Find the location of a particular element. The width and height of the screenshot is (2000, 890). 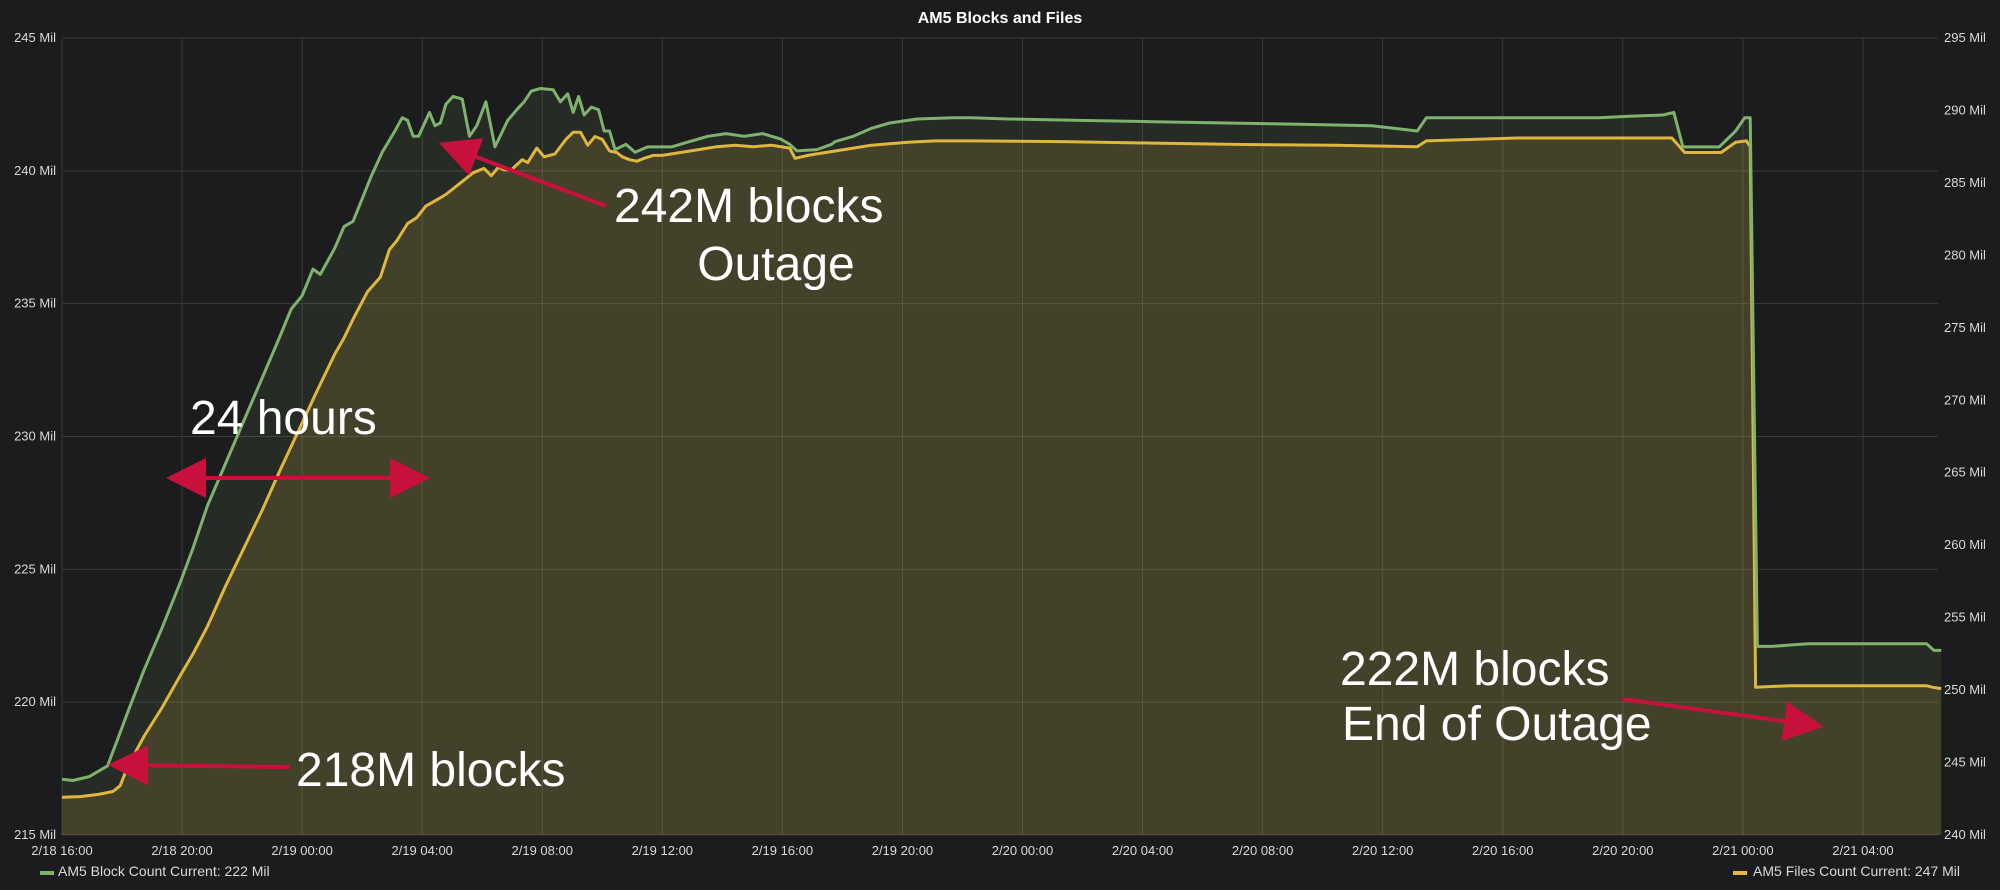

y-left-tick-label: 220 Mil is located at coordinates (35, 701).